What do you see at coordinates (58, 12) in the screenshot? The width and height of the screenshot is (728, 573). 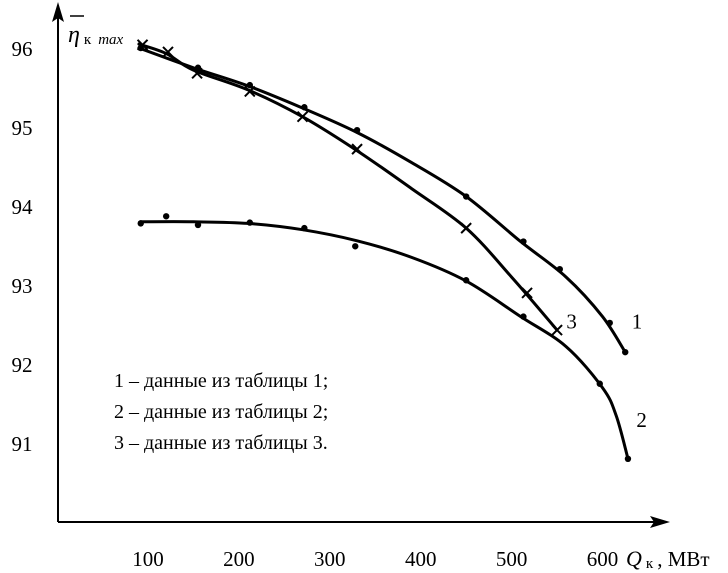 I see `y-axis-arrow` at bounding box center [58, 12].